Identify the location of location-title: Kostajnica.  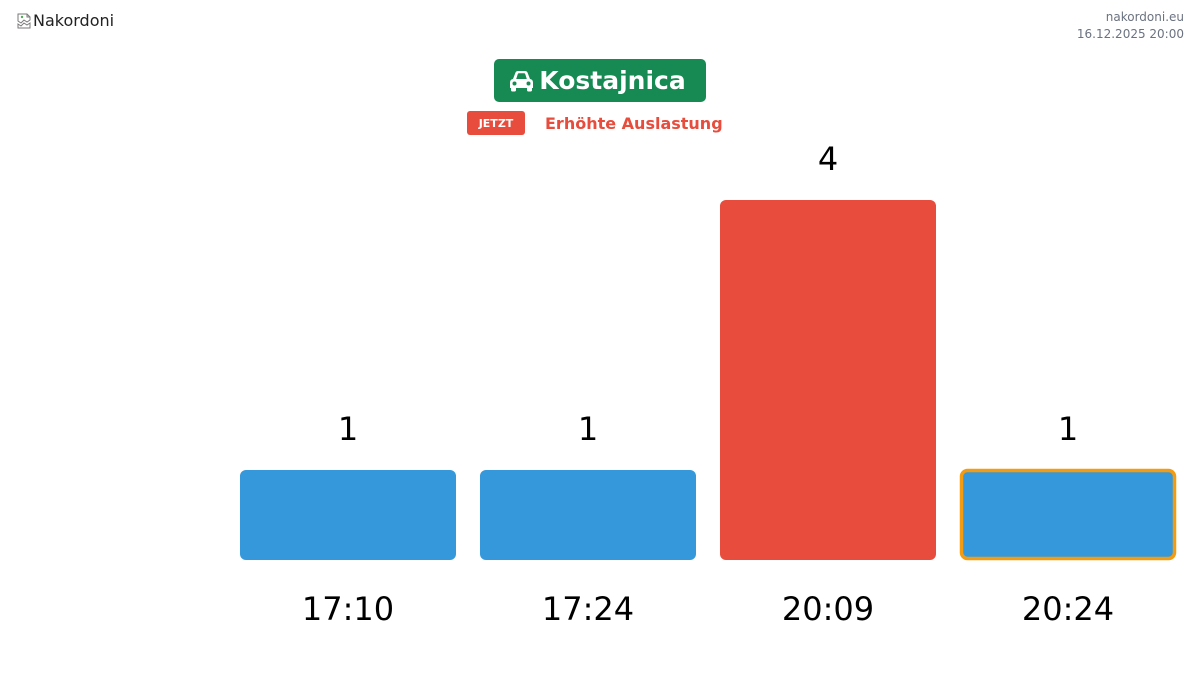
(612, 80).